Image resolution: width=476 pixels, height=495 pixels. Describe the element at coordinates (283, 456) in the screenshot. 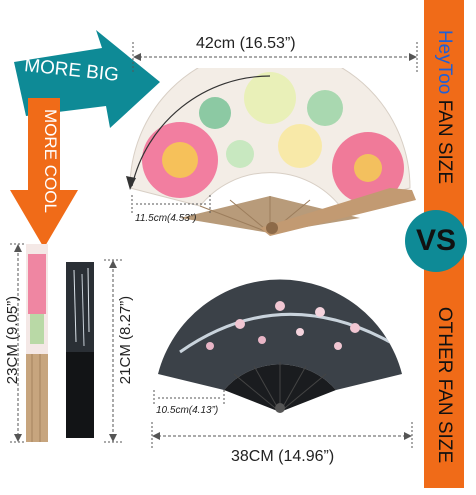

I see `bottom-width-label: 38CM (14.96”)` at that location.